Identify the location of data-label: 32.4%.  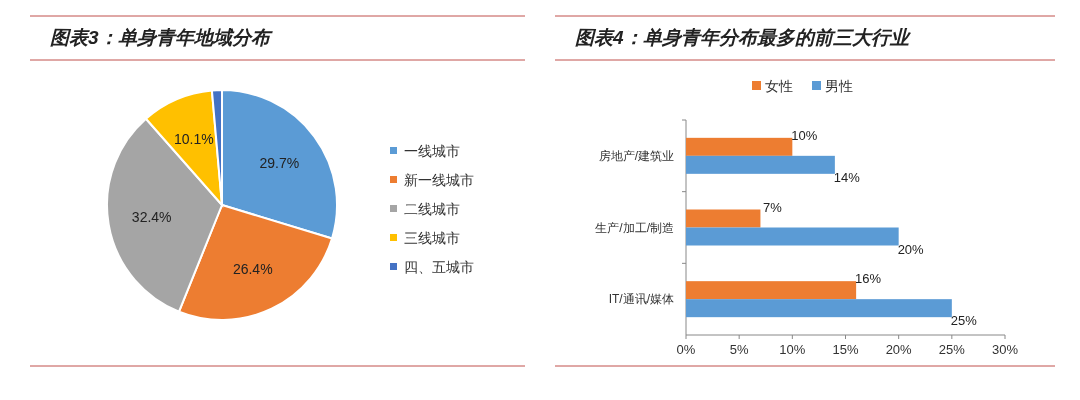
(151, 217).